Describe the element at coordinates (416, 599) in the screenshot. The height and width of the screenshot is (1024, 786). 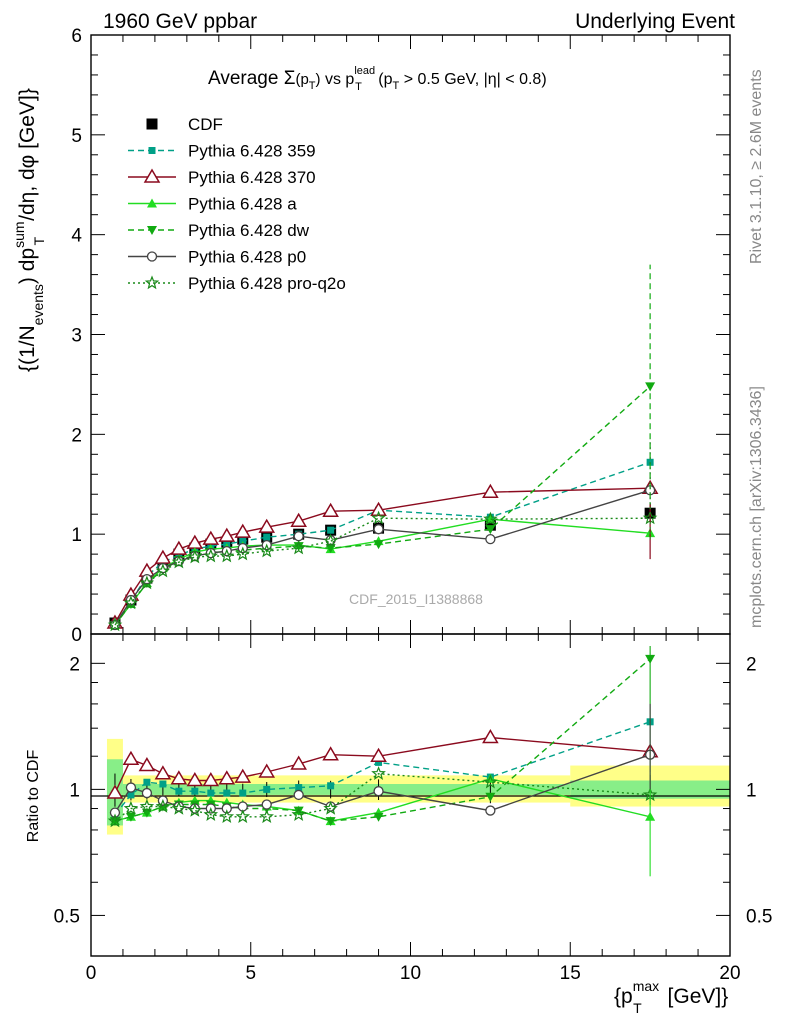
I see `watermark: CDF_2015_I1388868` at that location.